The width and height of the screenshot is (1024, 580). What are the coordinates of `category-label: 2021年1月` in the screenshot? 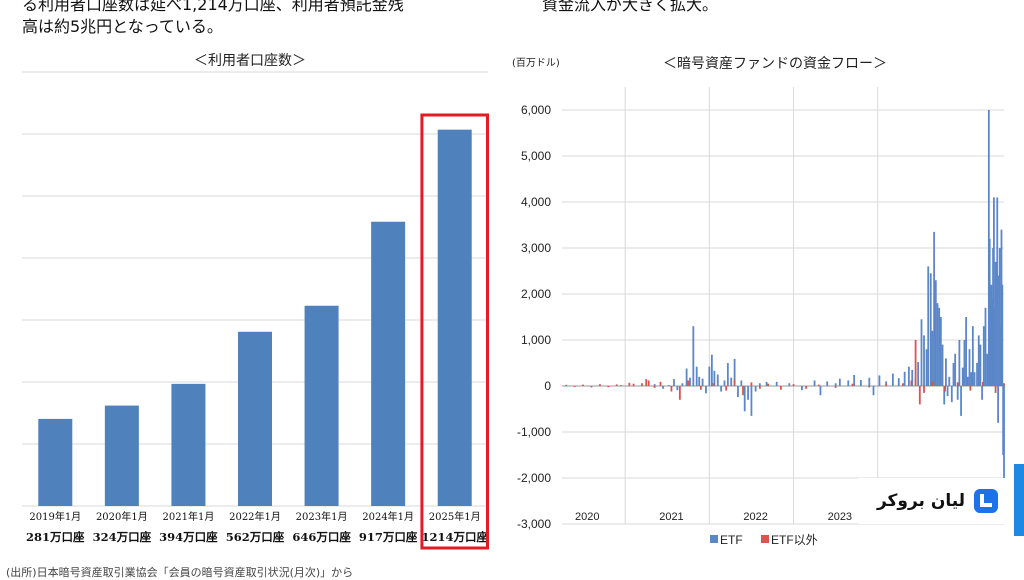 It's located at (189, 516).